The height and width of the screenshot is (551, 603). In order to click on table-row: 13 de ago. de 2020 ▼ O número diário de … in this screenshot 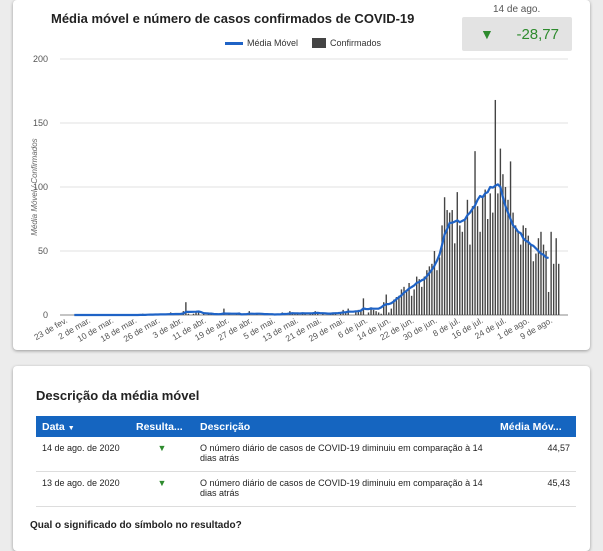, I will do `click(306, 489)`.